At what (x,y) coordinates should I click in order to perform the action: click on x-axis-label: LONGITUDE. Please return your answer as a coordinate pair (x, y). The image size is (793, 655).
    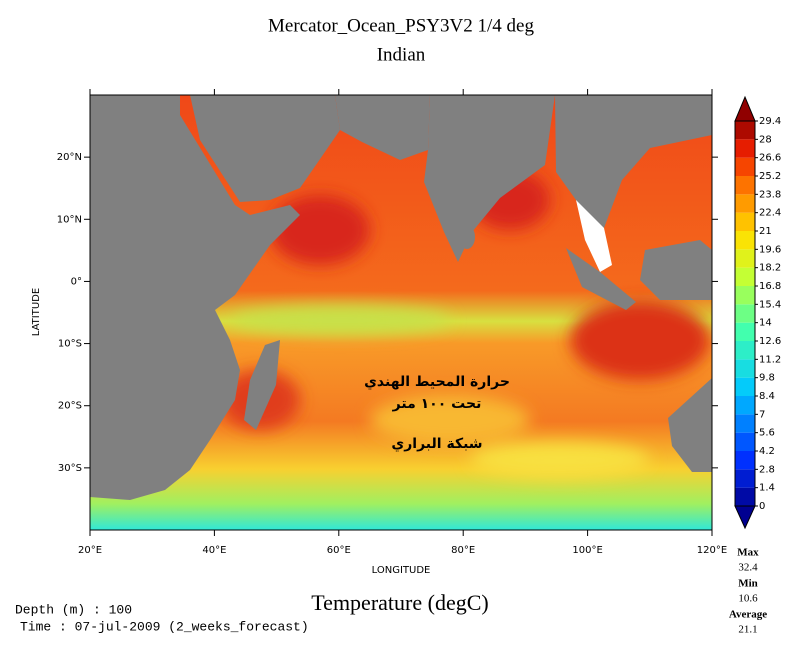
    Looking at the image, I should click on (401, 570).